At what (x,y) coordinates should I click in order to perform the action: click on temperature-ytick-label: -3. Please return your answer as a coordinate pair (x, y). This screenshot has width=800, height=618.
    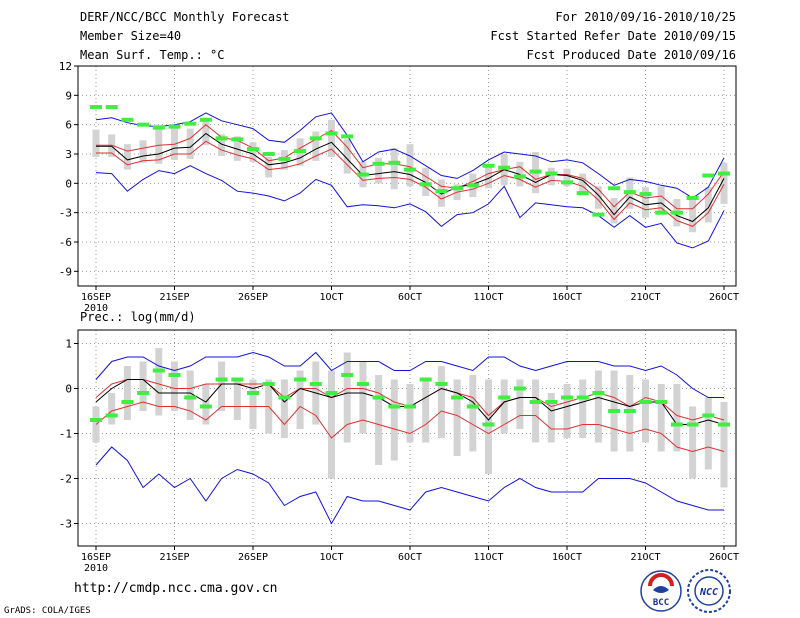
    Looking at the image, I should click on (65, 213).